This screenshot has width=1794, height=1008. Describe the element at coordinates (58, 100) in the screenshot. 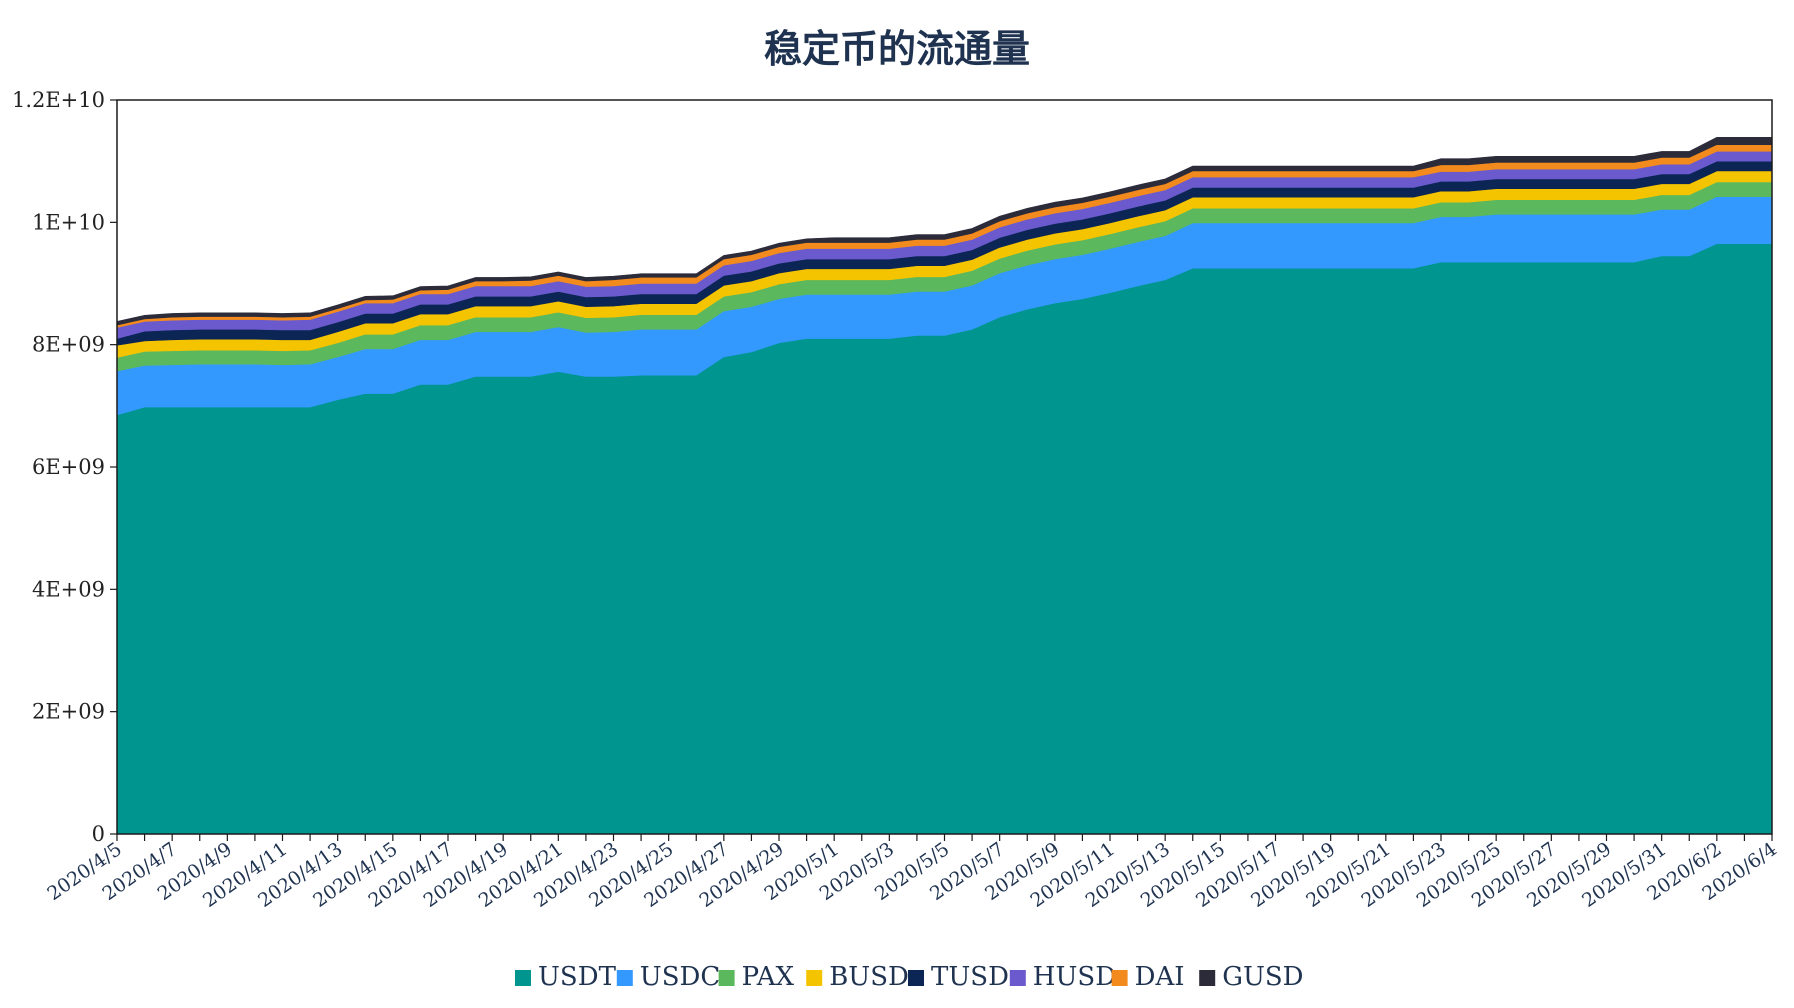

I see `y-tick-label: 1.2E+10` at that location.